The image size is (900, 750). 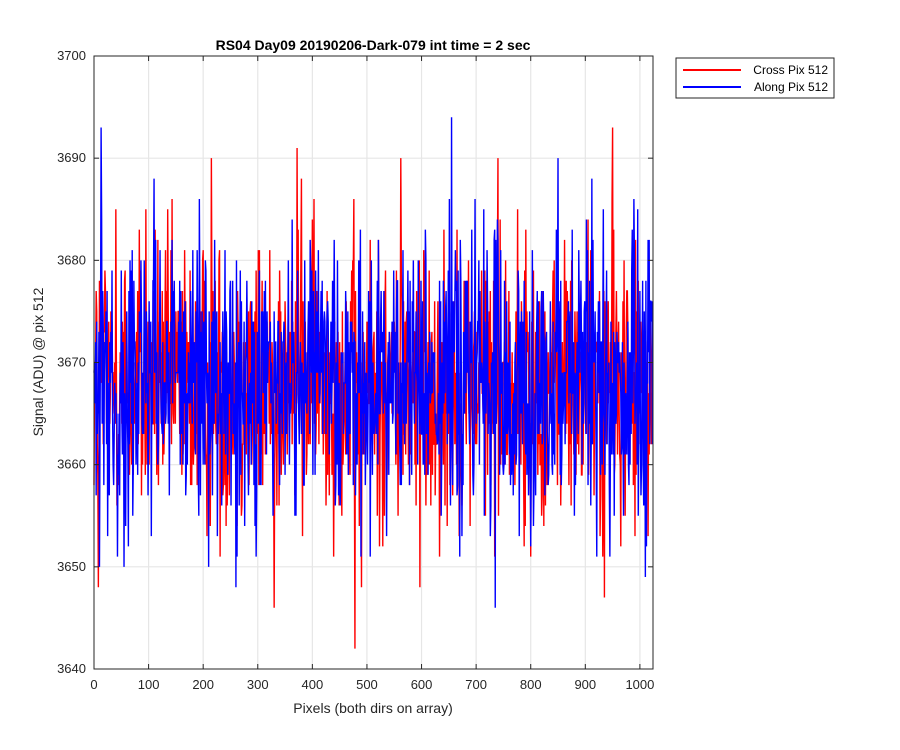 I want to click on x-tick-label: 800, so click(x=531, y=684).